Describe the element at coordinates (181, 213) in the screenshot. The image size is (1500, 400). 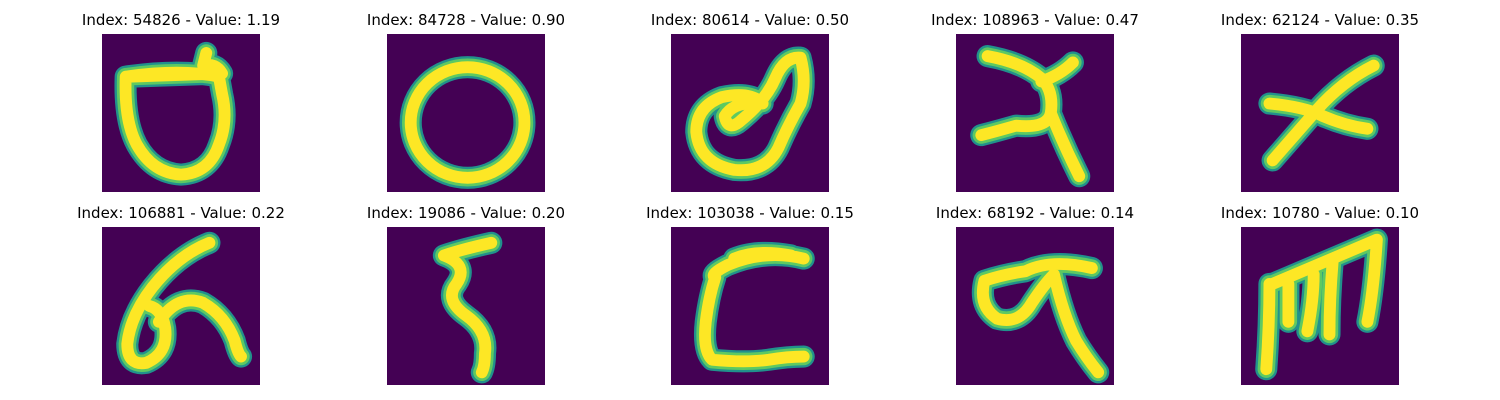
I see `tile-title: Index: 106881 - Value: 0.22` at that location.